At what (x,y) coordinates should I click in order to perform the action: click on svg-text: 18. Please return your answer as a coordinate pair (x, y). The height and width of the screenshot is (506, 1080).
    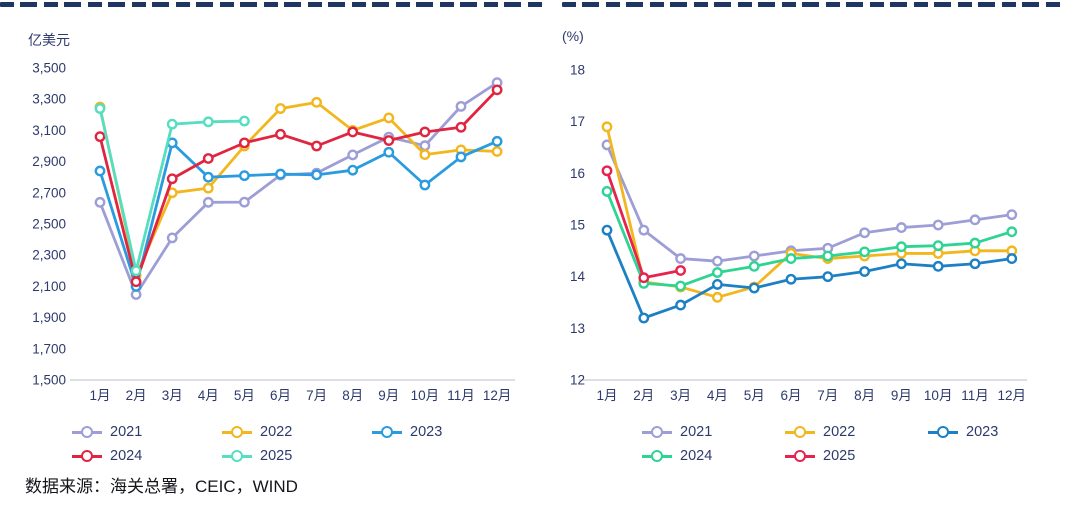
    Looking at the image, I should click on (577, 70).